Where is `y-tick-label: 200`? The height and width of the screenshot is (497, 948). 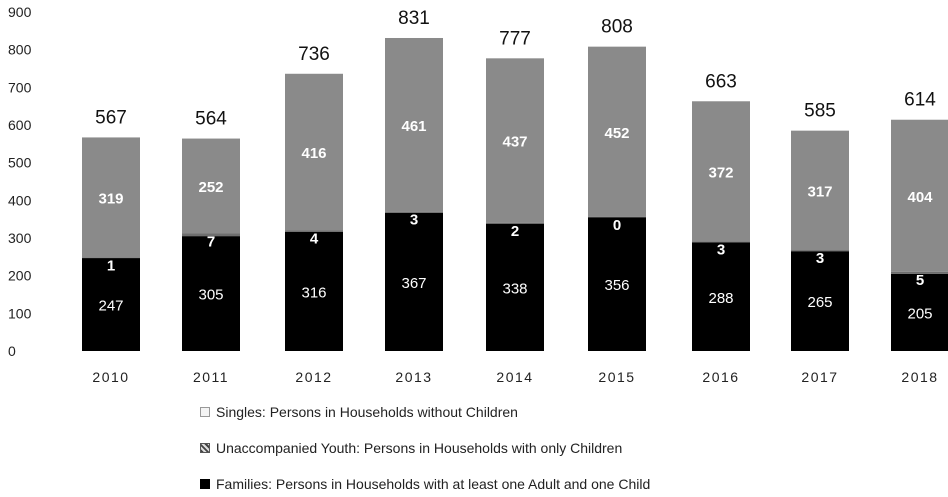 y-tick-label: 200 is located at coordinates (20, 276).